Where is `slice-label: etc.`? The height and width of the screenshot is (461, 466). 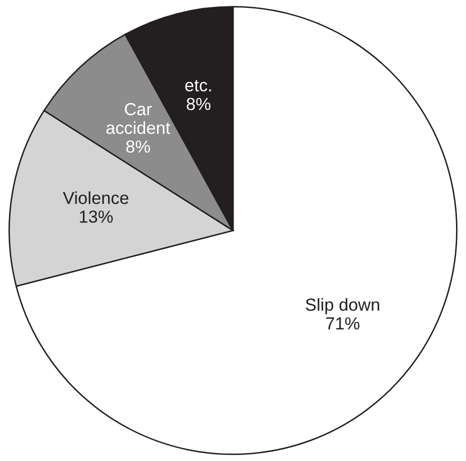 slice-label: etc. is located at coordinates (198, 86).